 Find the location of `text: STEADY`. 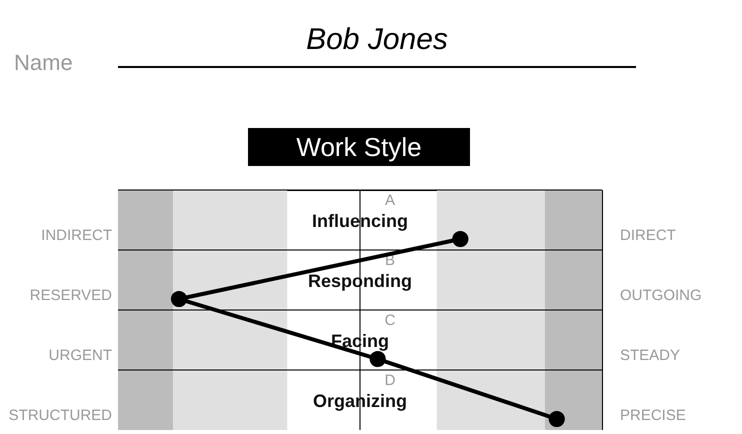

text: STEADY is located at coordinates (650, 355).